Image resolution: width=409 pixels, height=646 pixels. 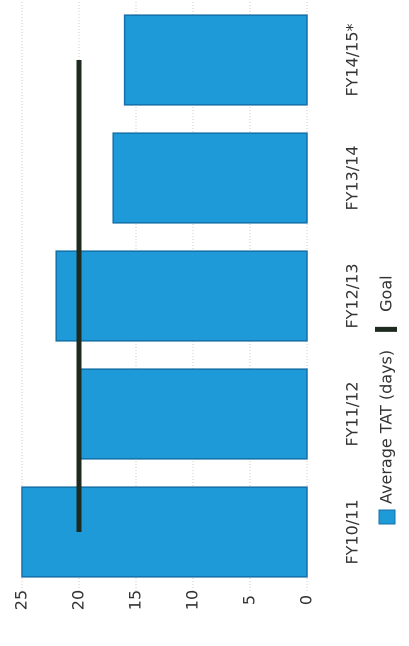 What do you see at coordinates (249, 600) in the screenshot?
I see `y-tick-label: 5` at bounding box center [249, 600].